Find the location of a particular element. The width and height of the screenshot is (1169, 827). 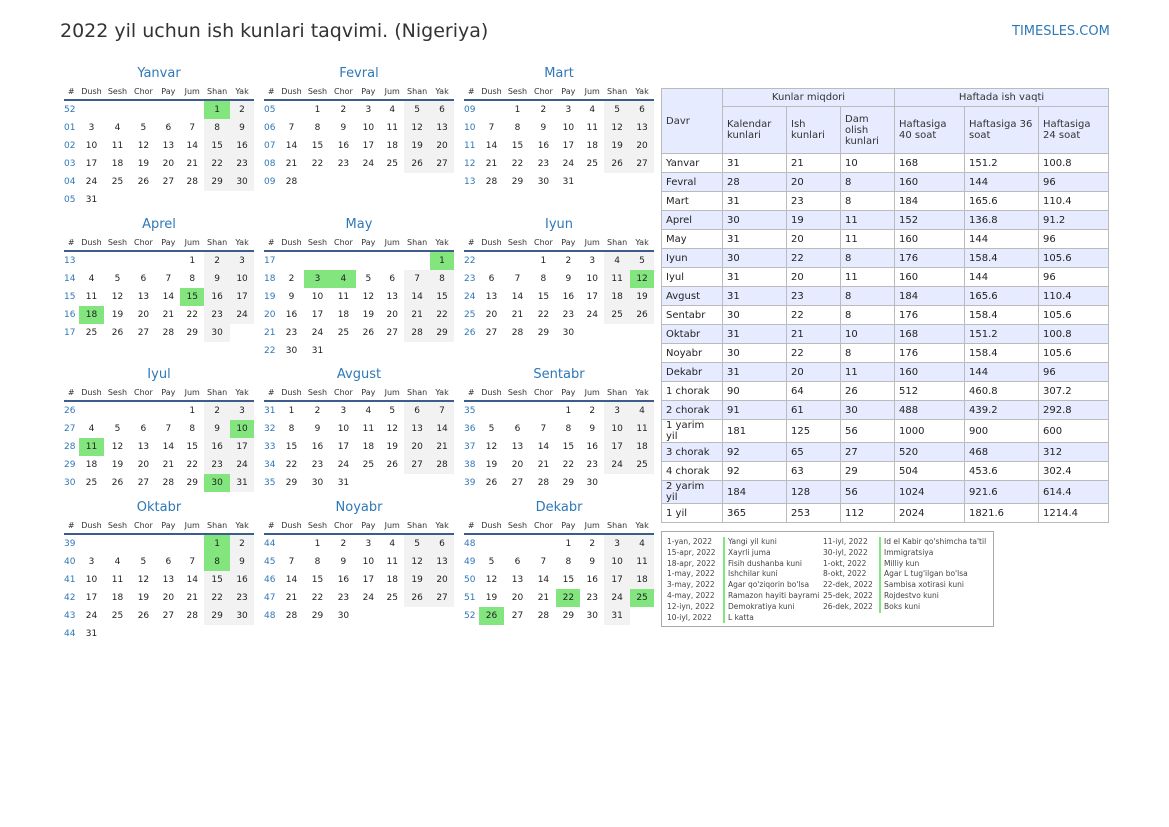

day-cell: 15 is located at coordinates (442, 297).